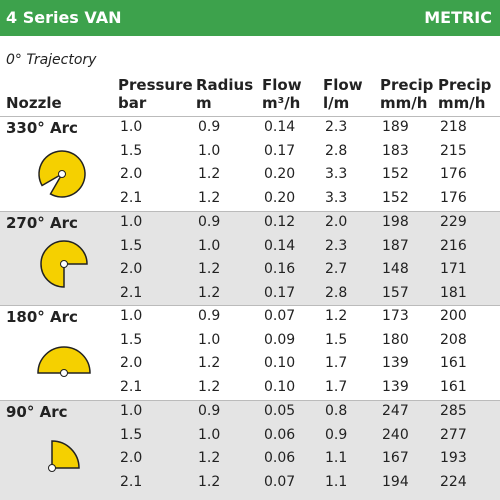 The height and width of the screenshot is (500, 500). What do you see at coordinates (395, 316) in the screenshot?
I see `cell: 173` at bounding box center [395, 316].